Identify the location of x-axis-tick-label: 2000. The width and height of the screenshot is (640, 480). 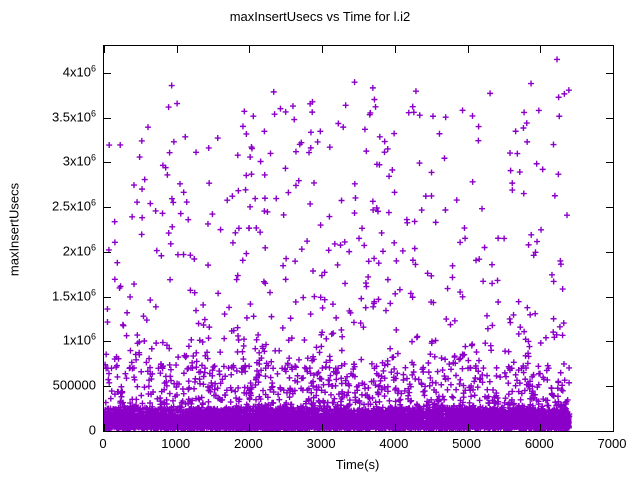
(248, 443).